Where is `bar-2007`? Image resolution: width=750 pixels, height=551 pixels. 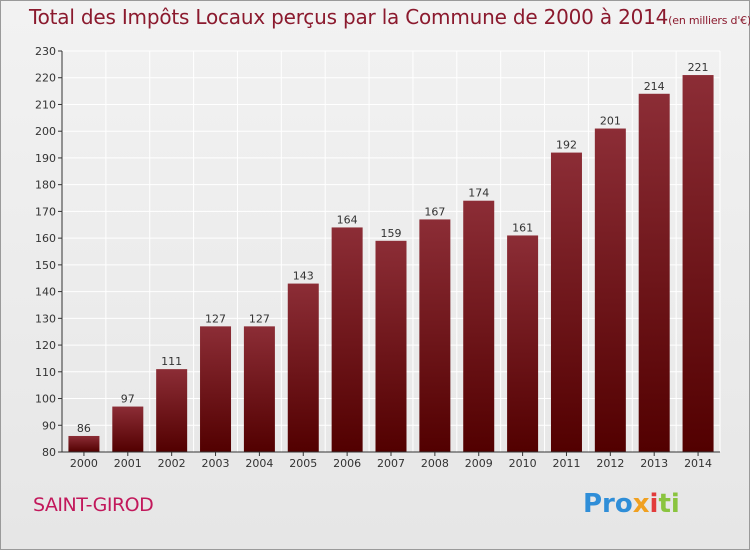 bar-2007 is located at coordinates (391, 346).